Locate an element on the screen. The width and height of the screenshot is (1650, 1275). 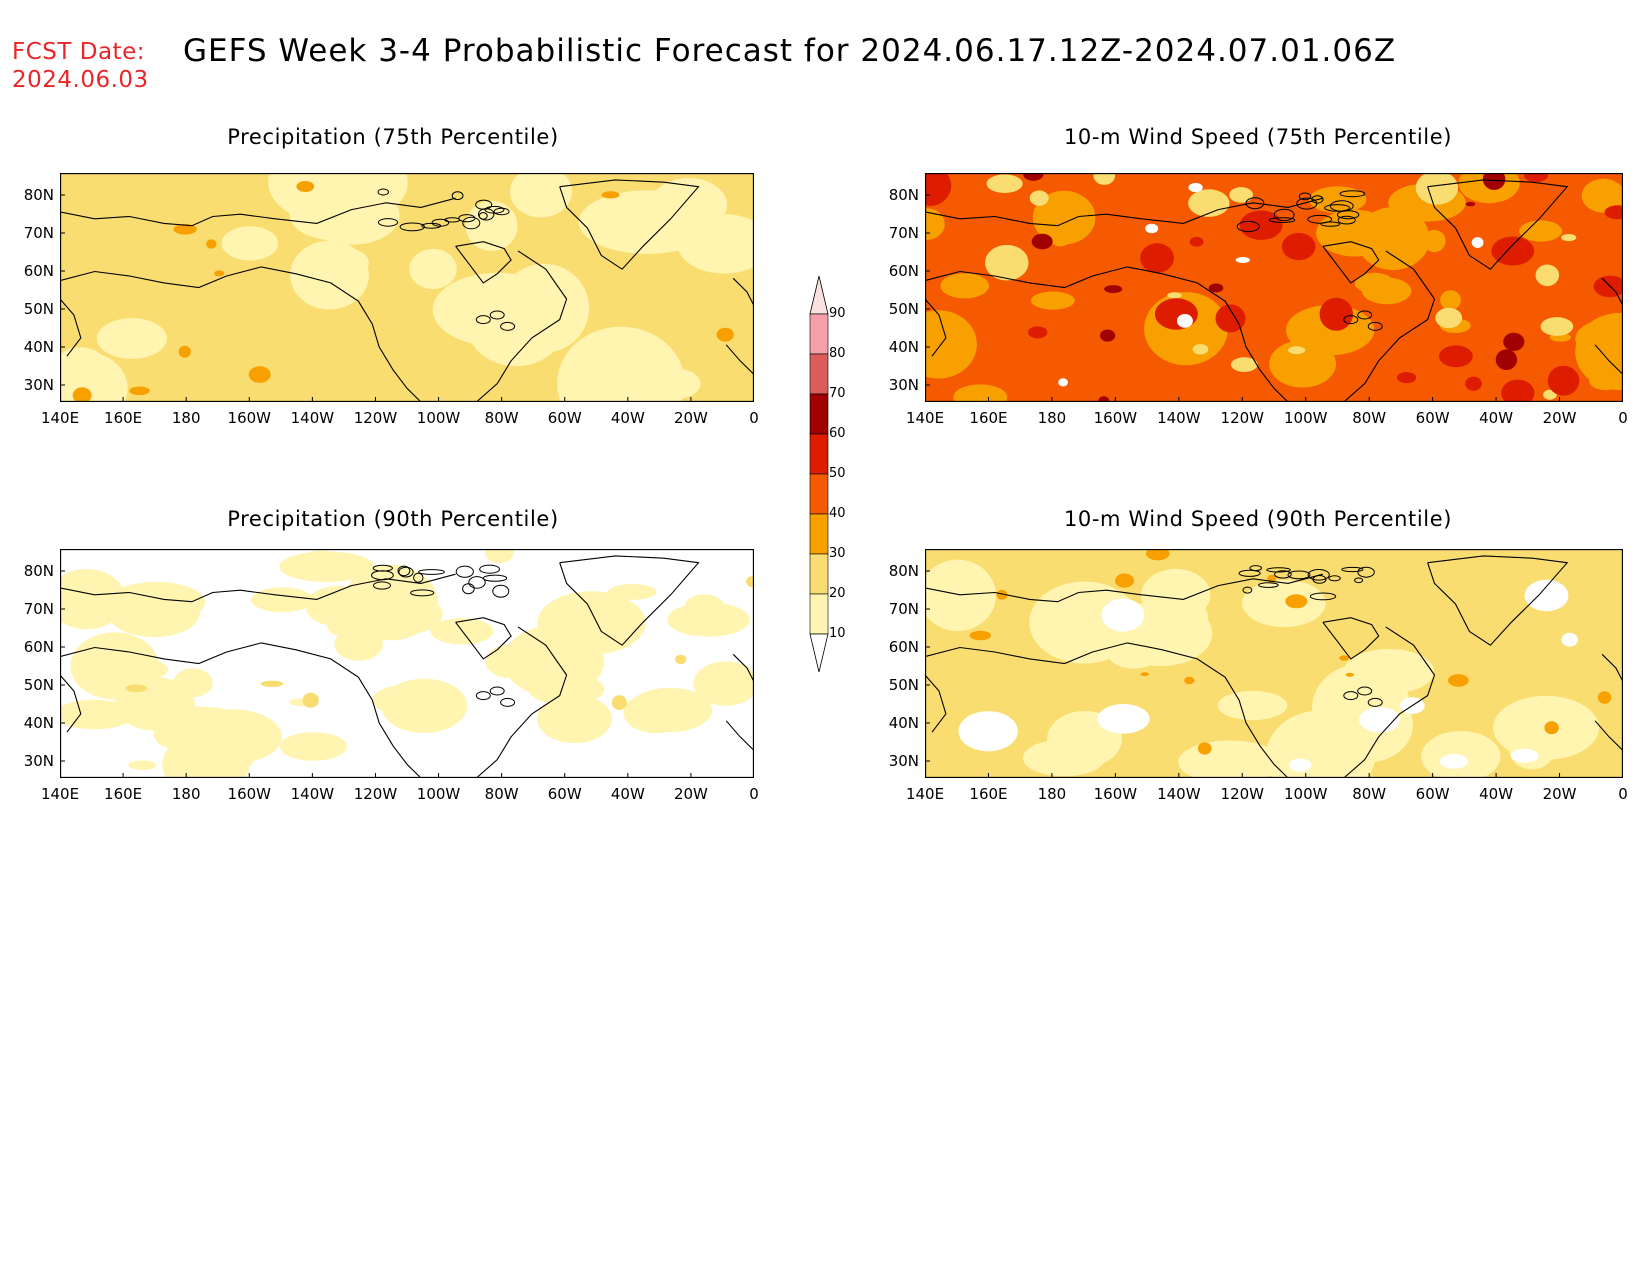
lon-tick-label: 80W is located at coordinates (1369, 794).